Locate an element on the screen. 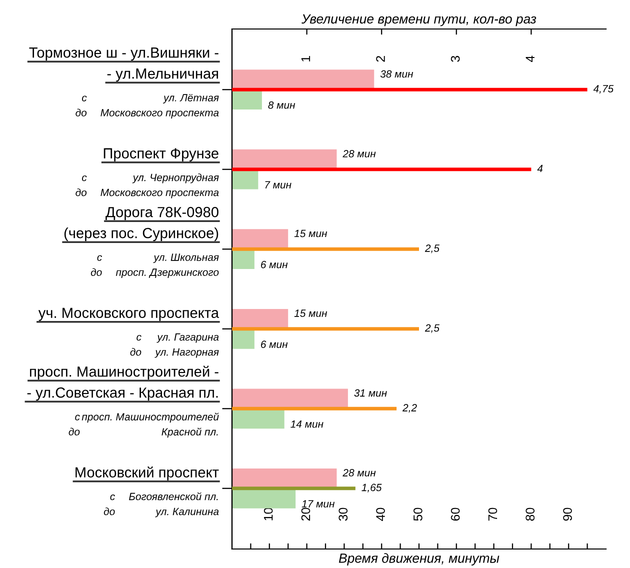 This screenshot has height=568, width=630. y-tick-label: Тормозное ш - ул.Вишняки - - ул.Мельничная is located at coordinates (123, 65).